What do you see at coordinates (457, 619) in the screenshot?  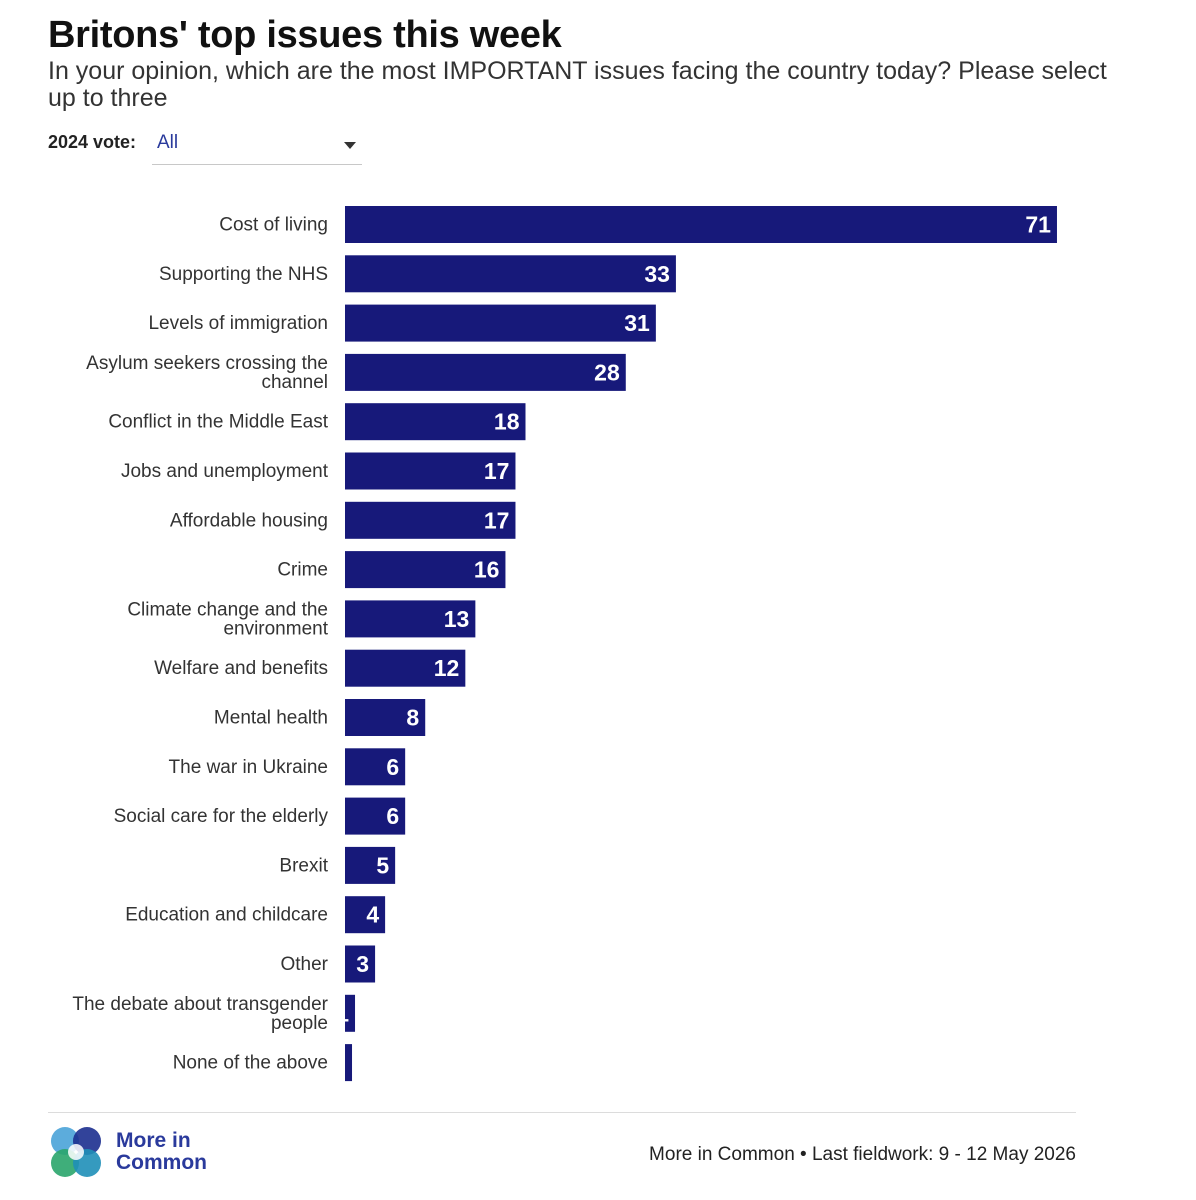 I see `bar-value-label: 13` at bounding box center [457, 619].